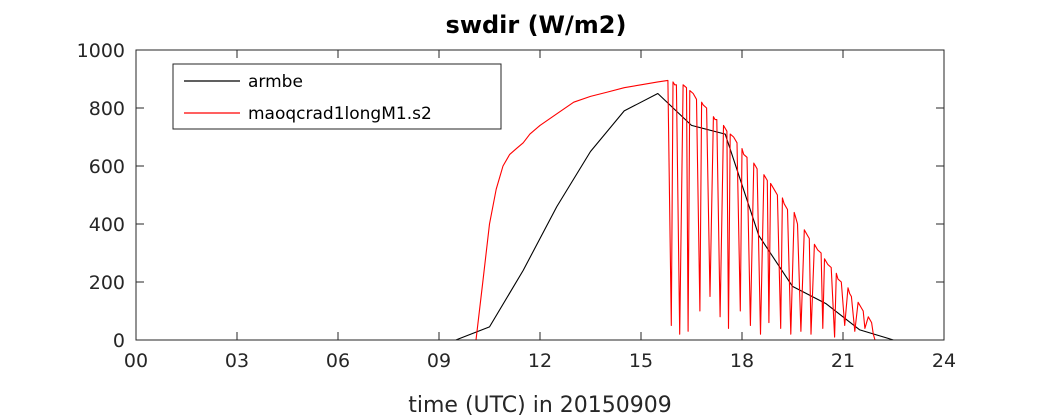 The height and width of the screenshot is (417, 1042). I want to click on x-tick-label: 18, so click(742, 361).